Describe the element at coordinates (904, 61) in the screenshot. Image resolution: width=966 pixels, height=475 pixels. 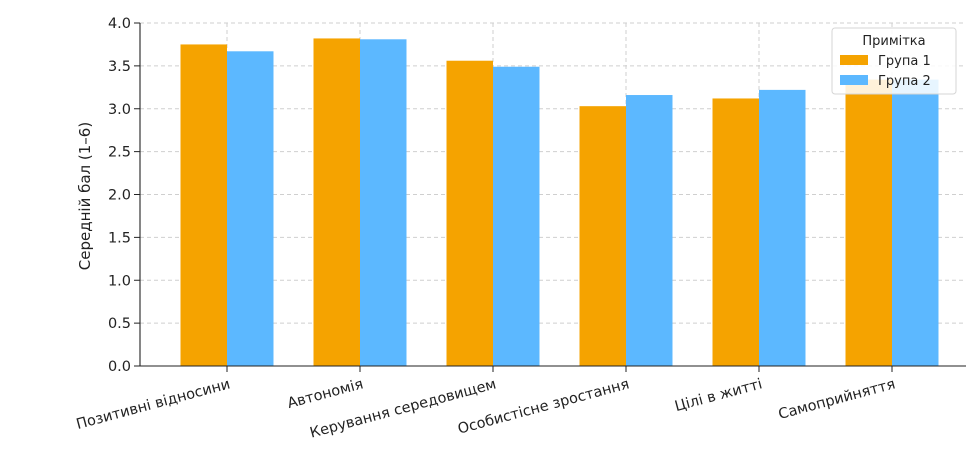
I see `legend-label: Група 1` at that location.